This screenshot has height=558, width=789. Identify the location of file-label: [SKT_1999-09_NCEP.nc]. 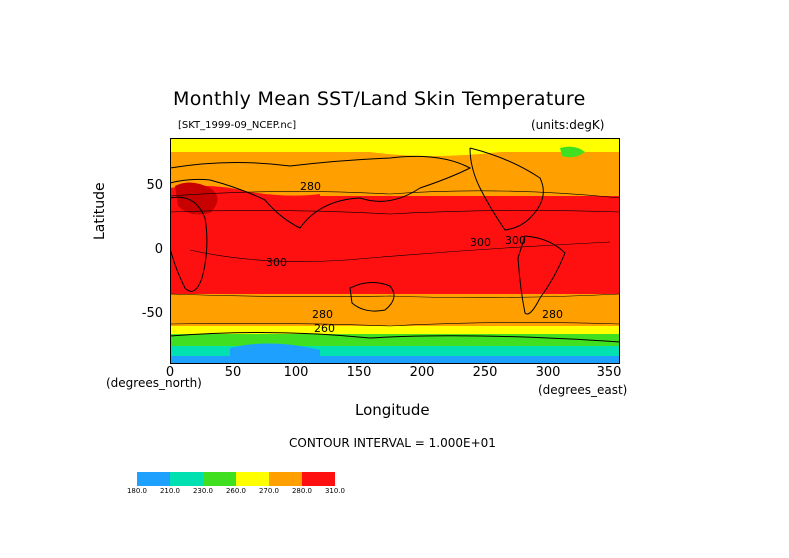
(237, 125).